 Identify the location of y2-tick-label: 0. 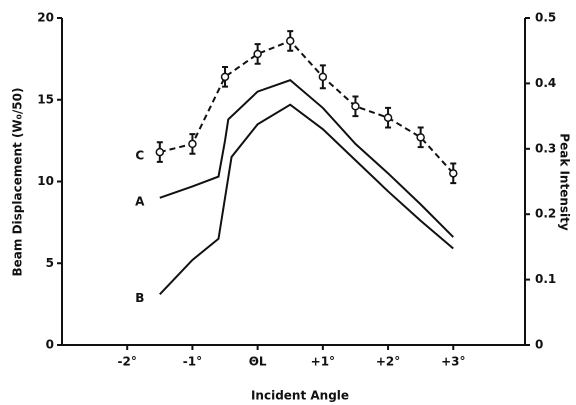
(539, 345).